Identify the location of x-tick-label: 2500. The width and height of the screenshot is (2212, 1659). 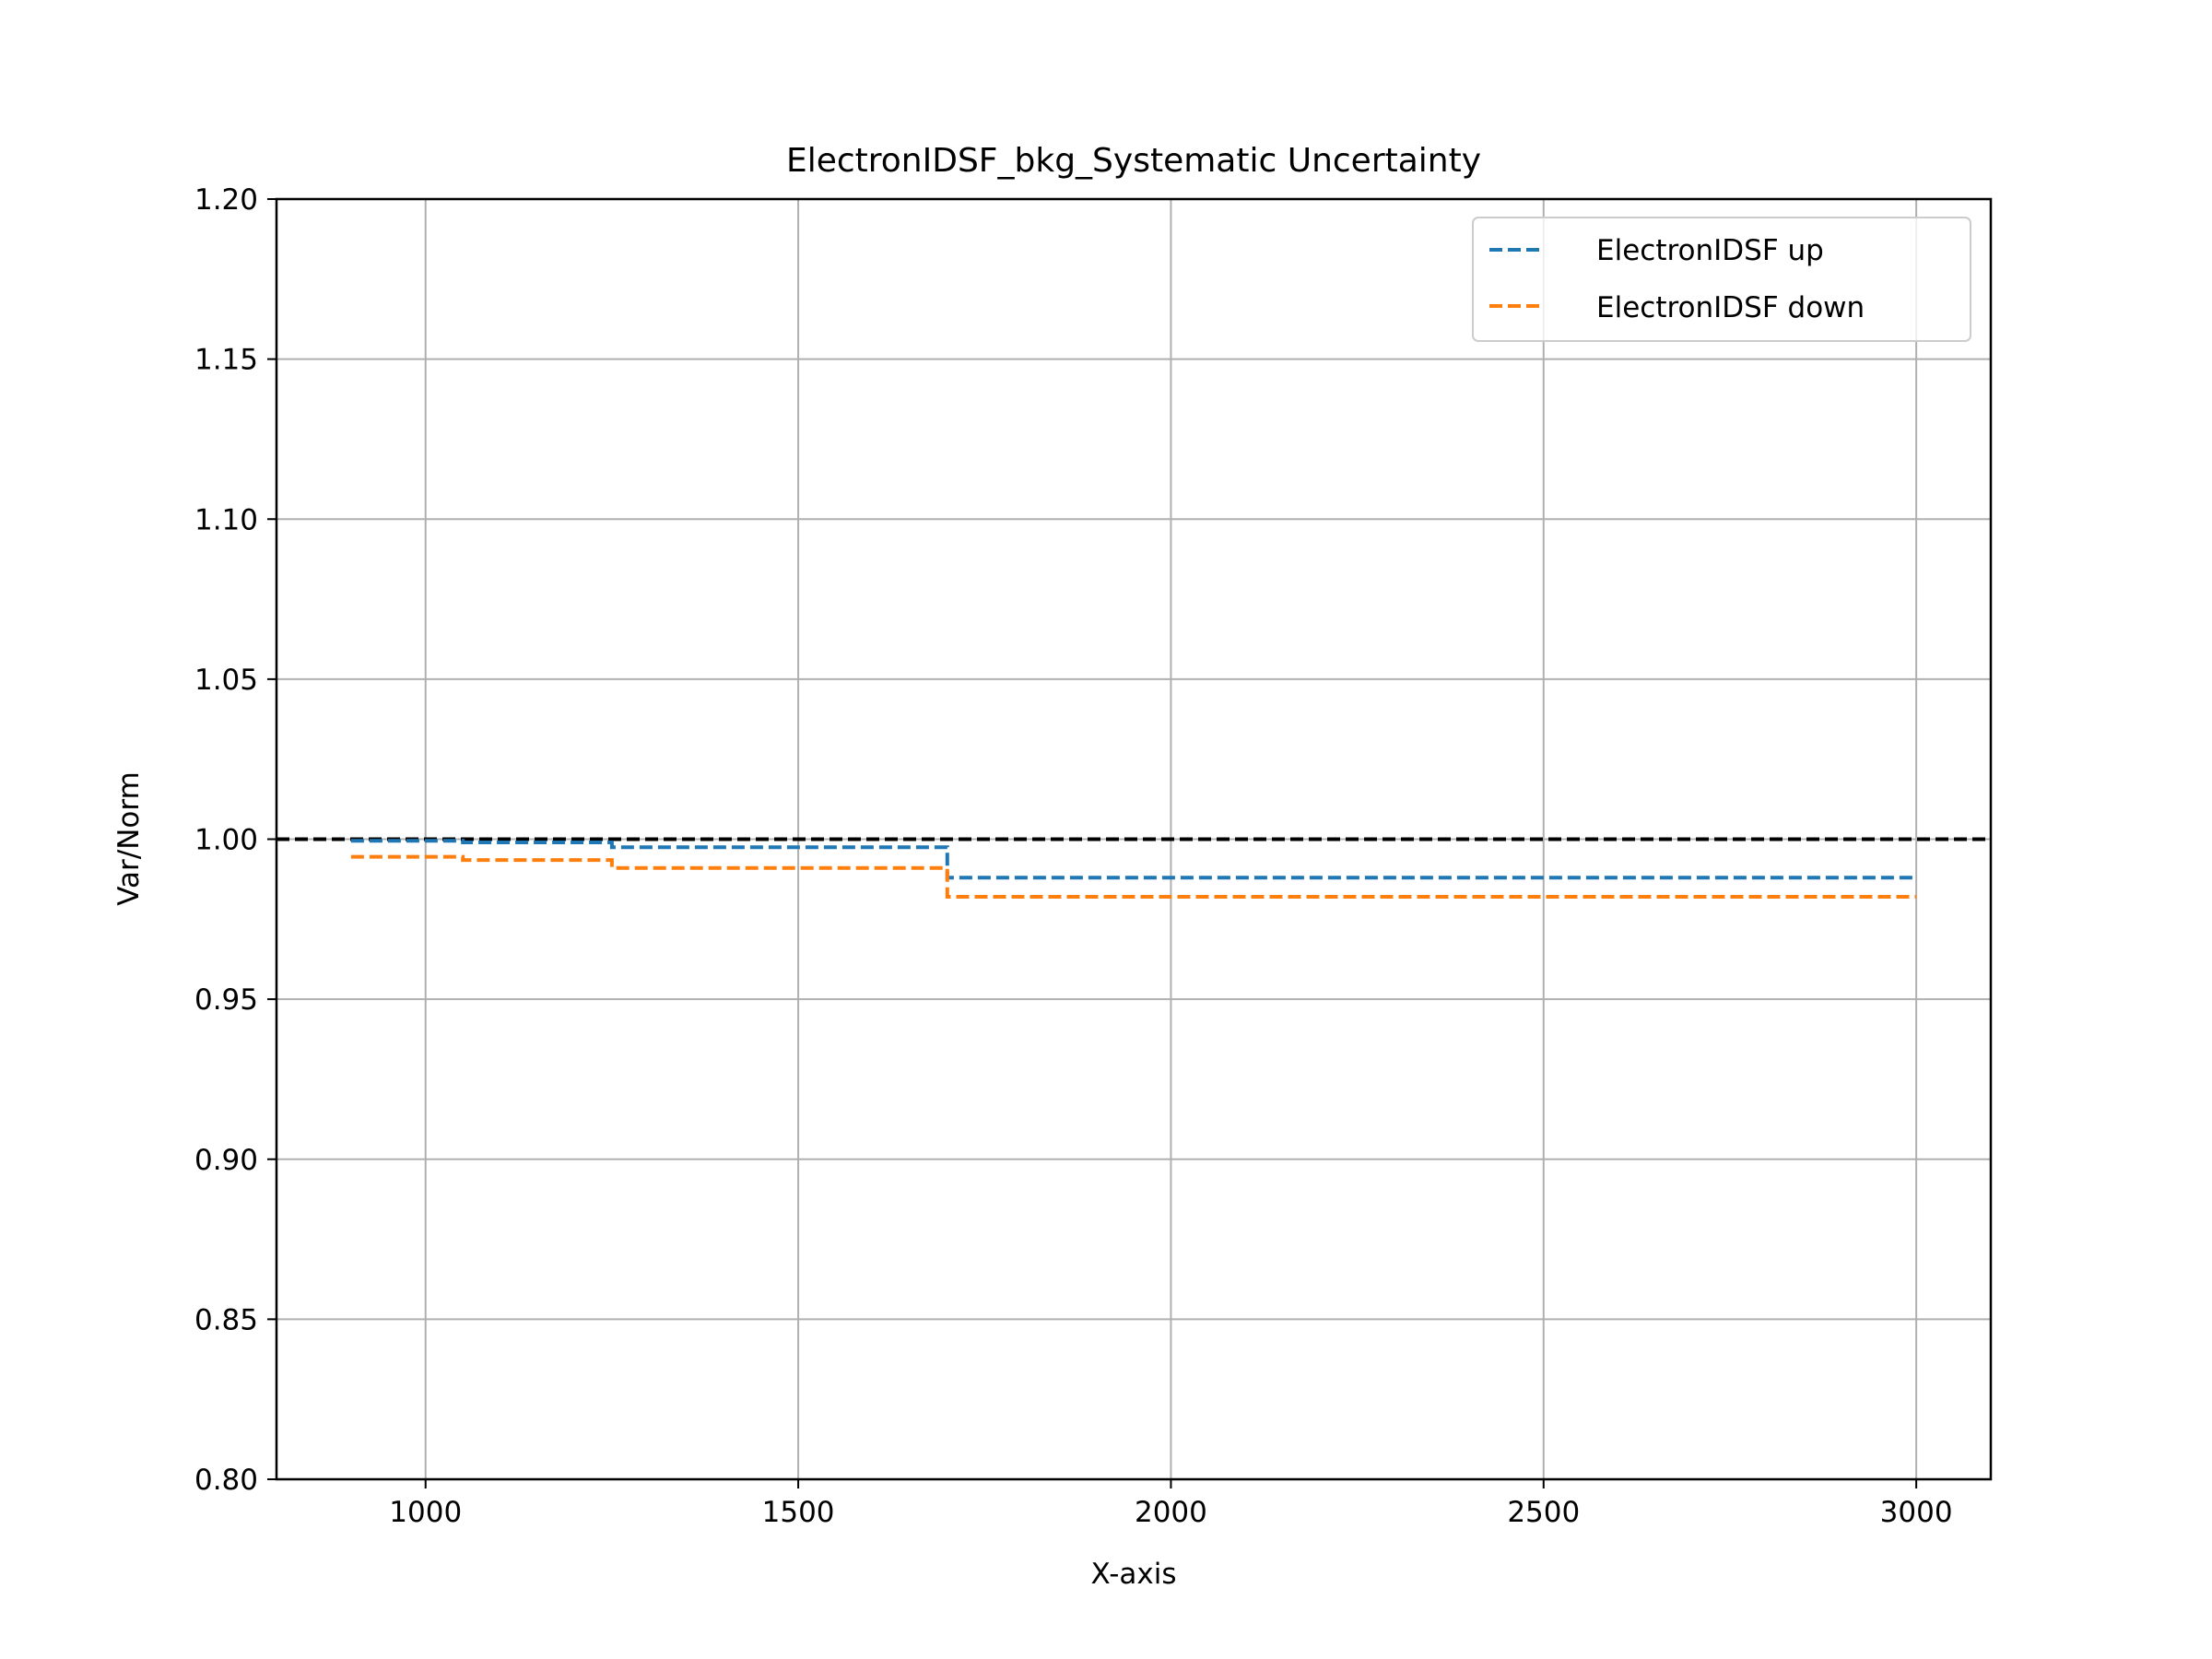
(1543, 1512).